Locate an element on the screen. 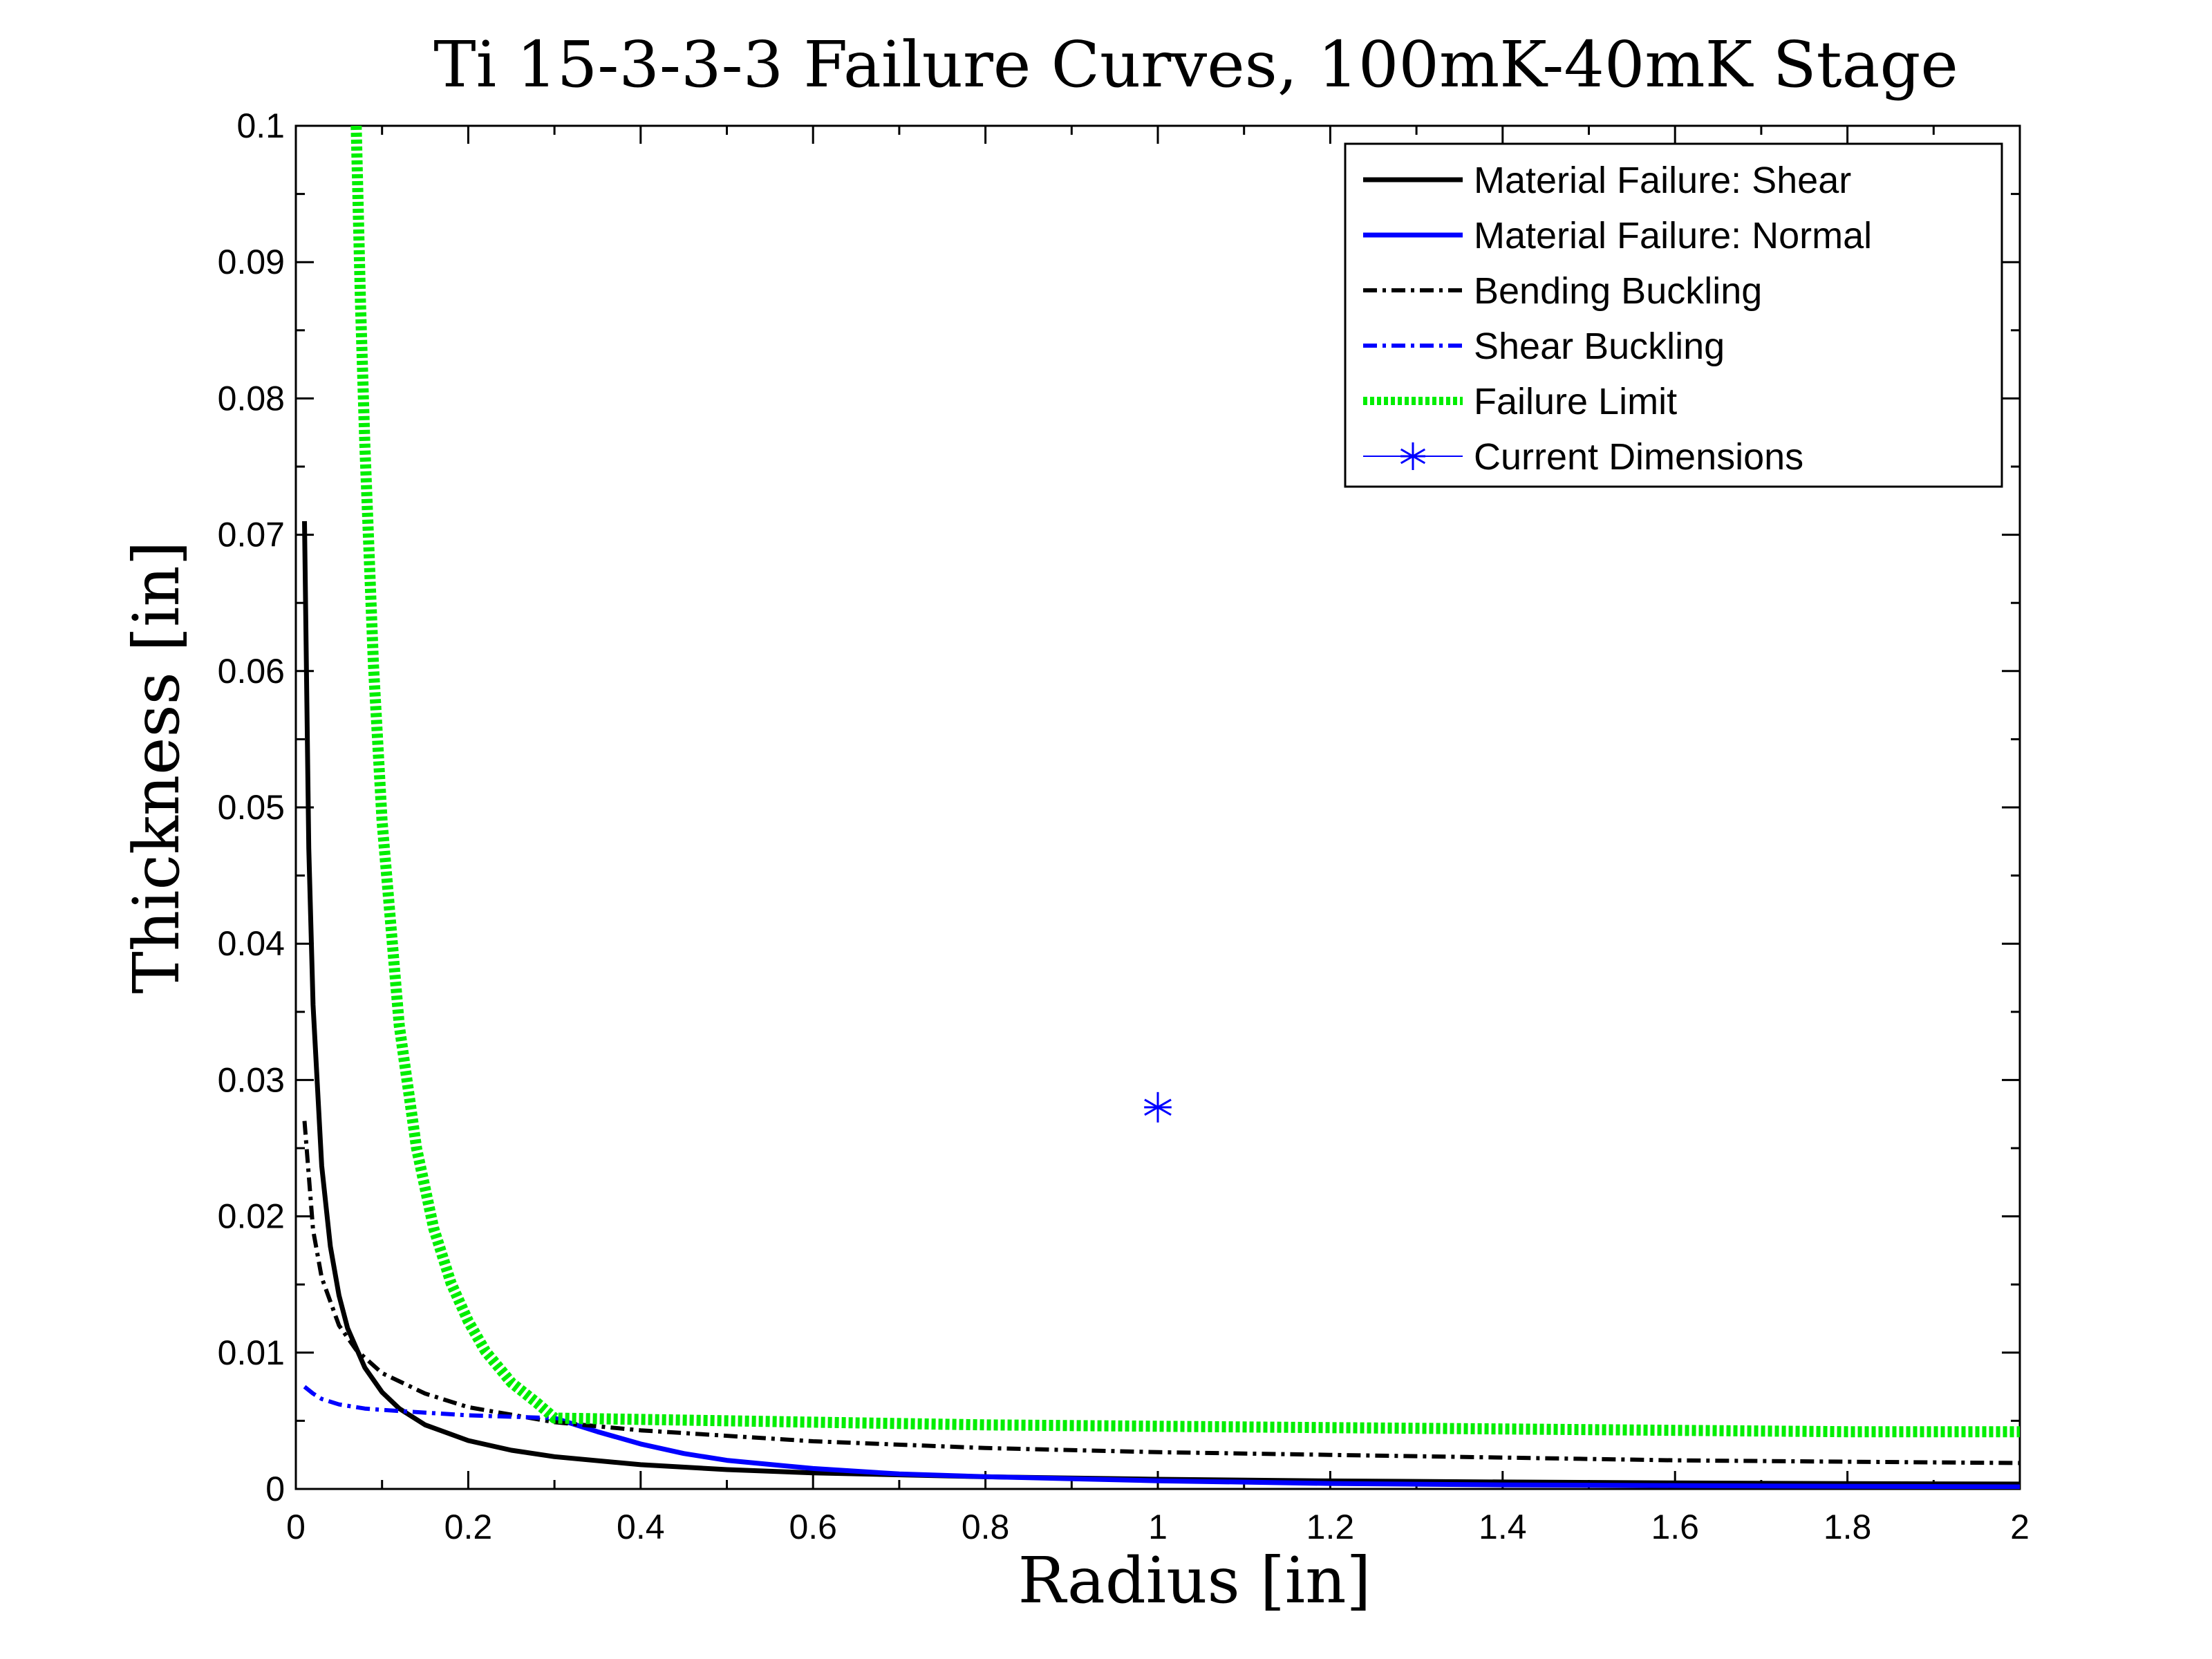 This screenshot has width=2212, height=1659. legend-entry-shear-buckling: Shear Buckling is located at coordinates (1544, 347).